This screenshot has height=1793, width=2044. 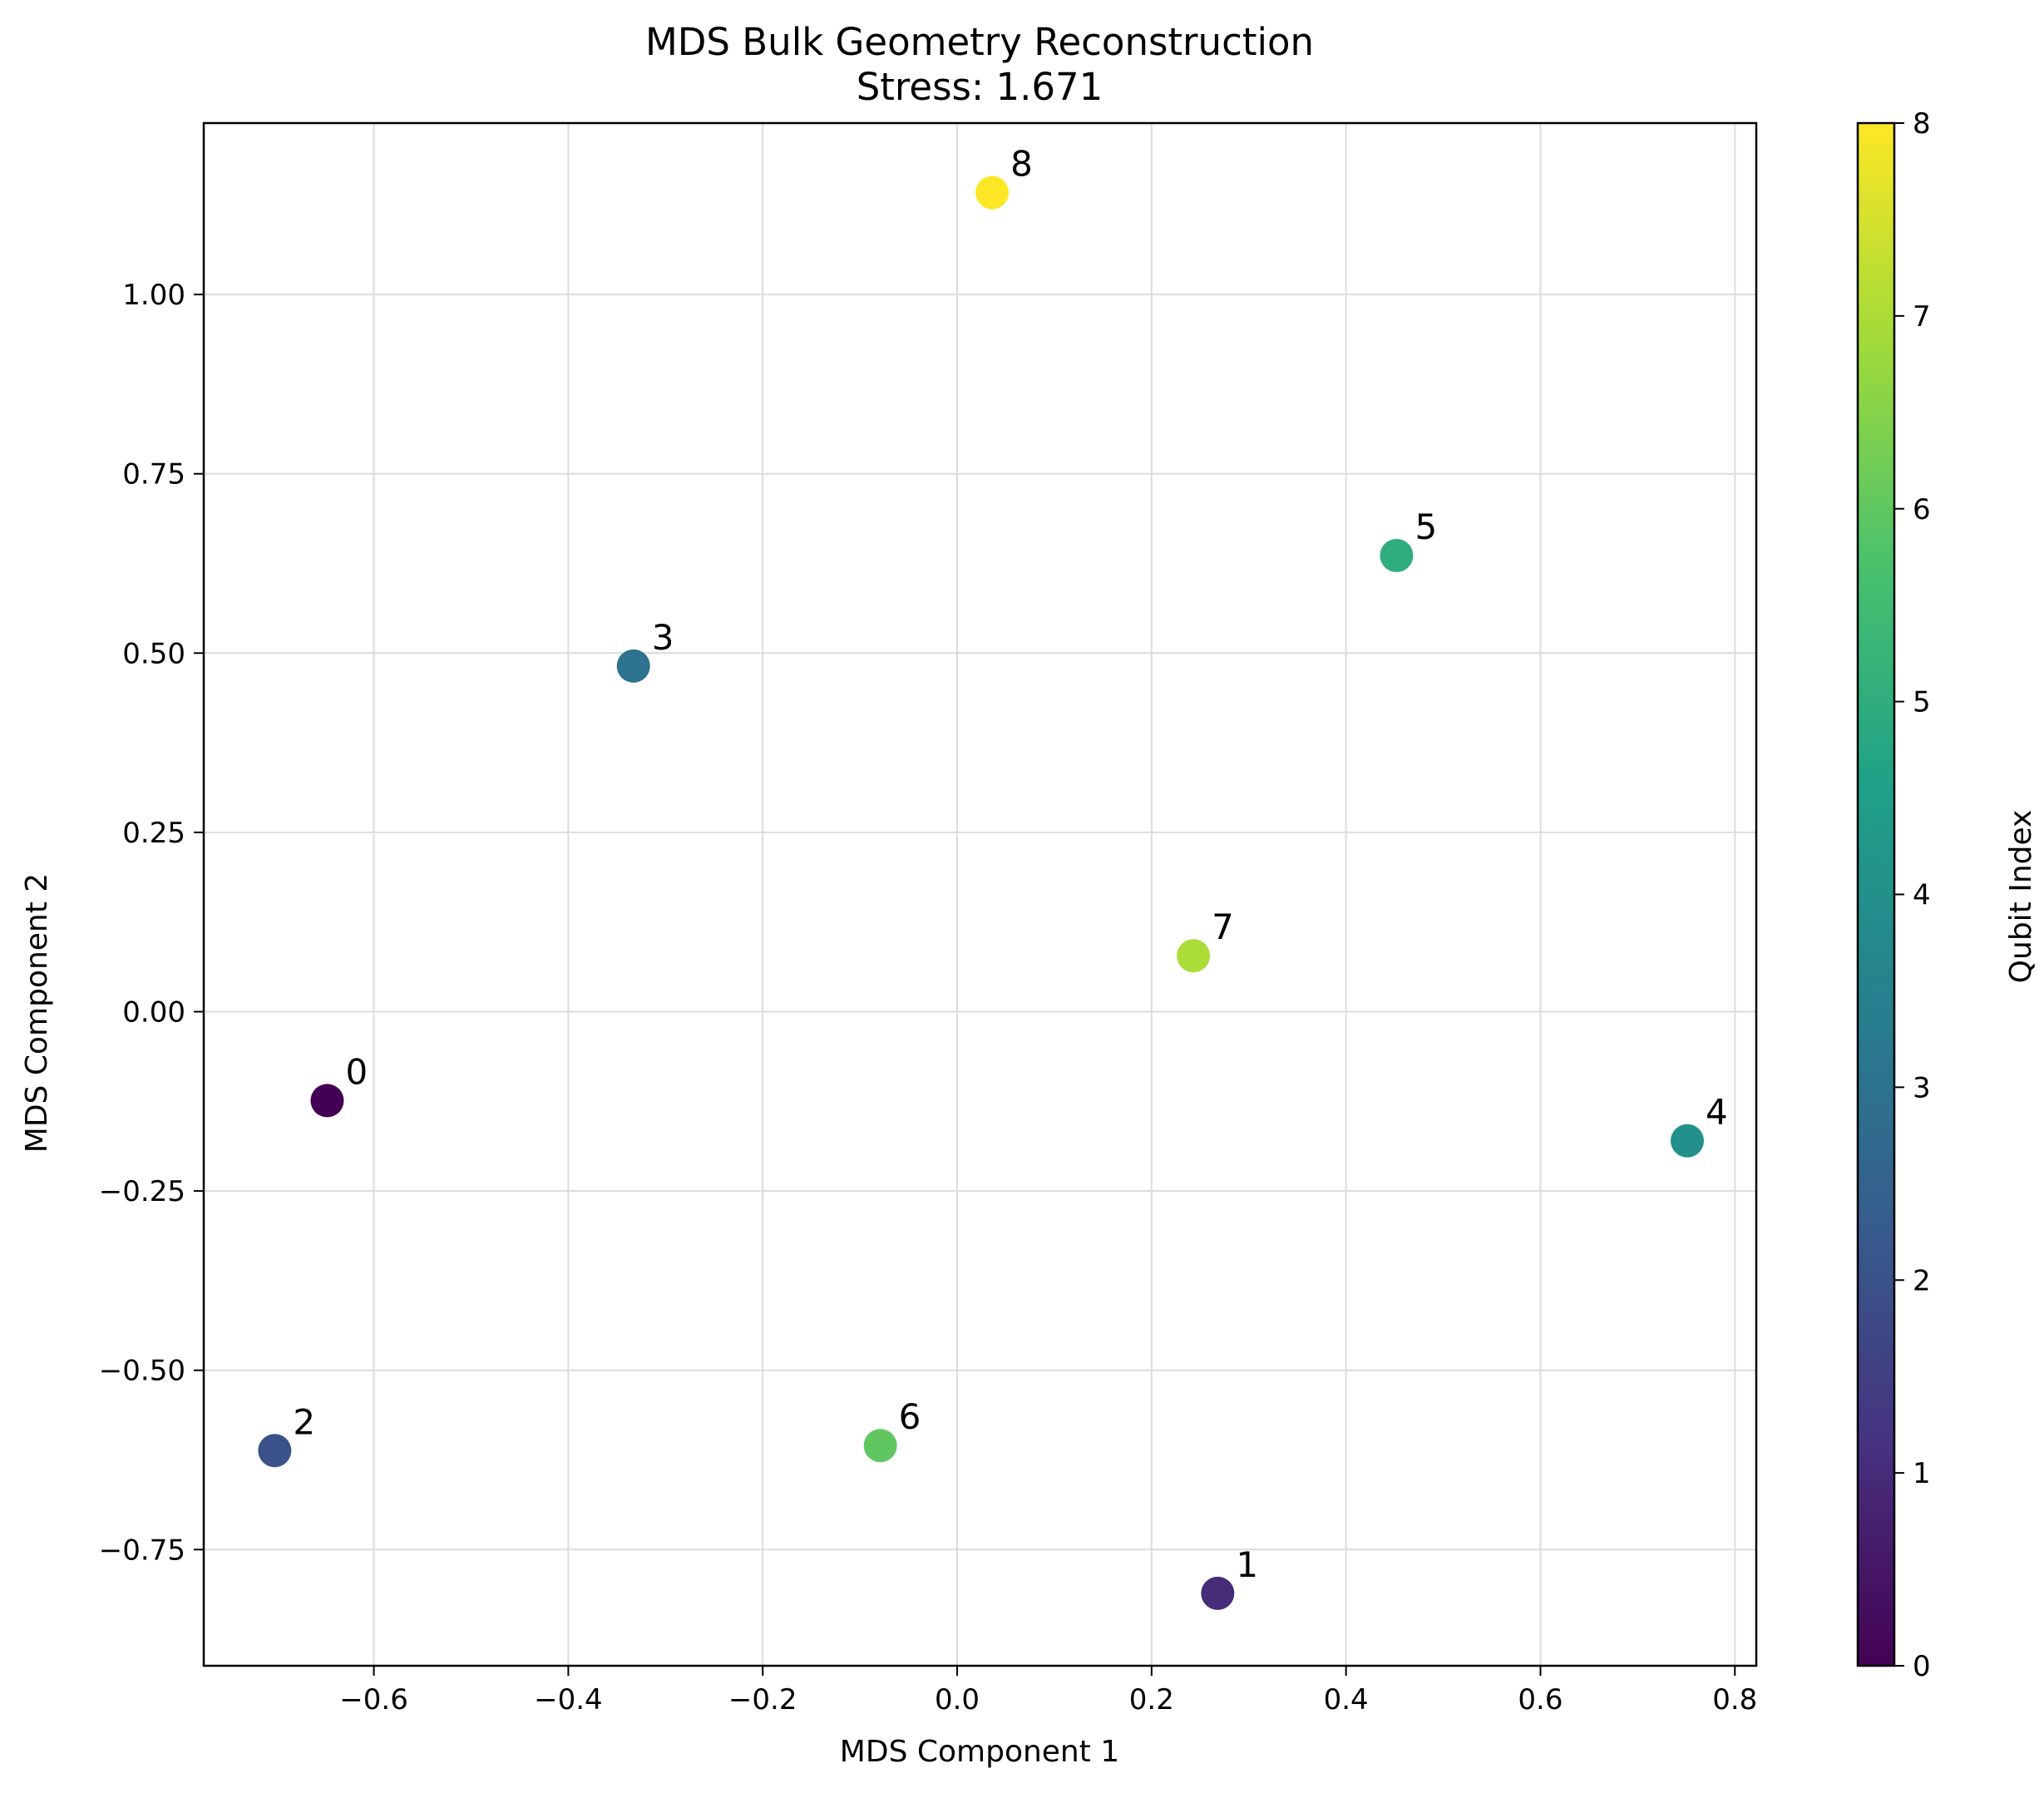 I want to click on x-tick-label: 0.8, so click(x=1734, y=1699).